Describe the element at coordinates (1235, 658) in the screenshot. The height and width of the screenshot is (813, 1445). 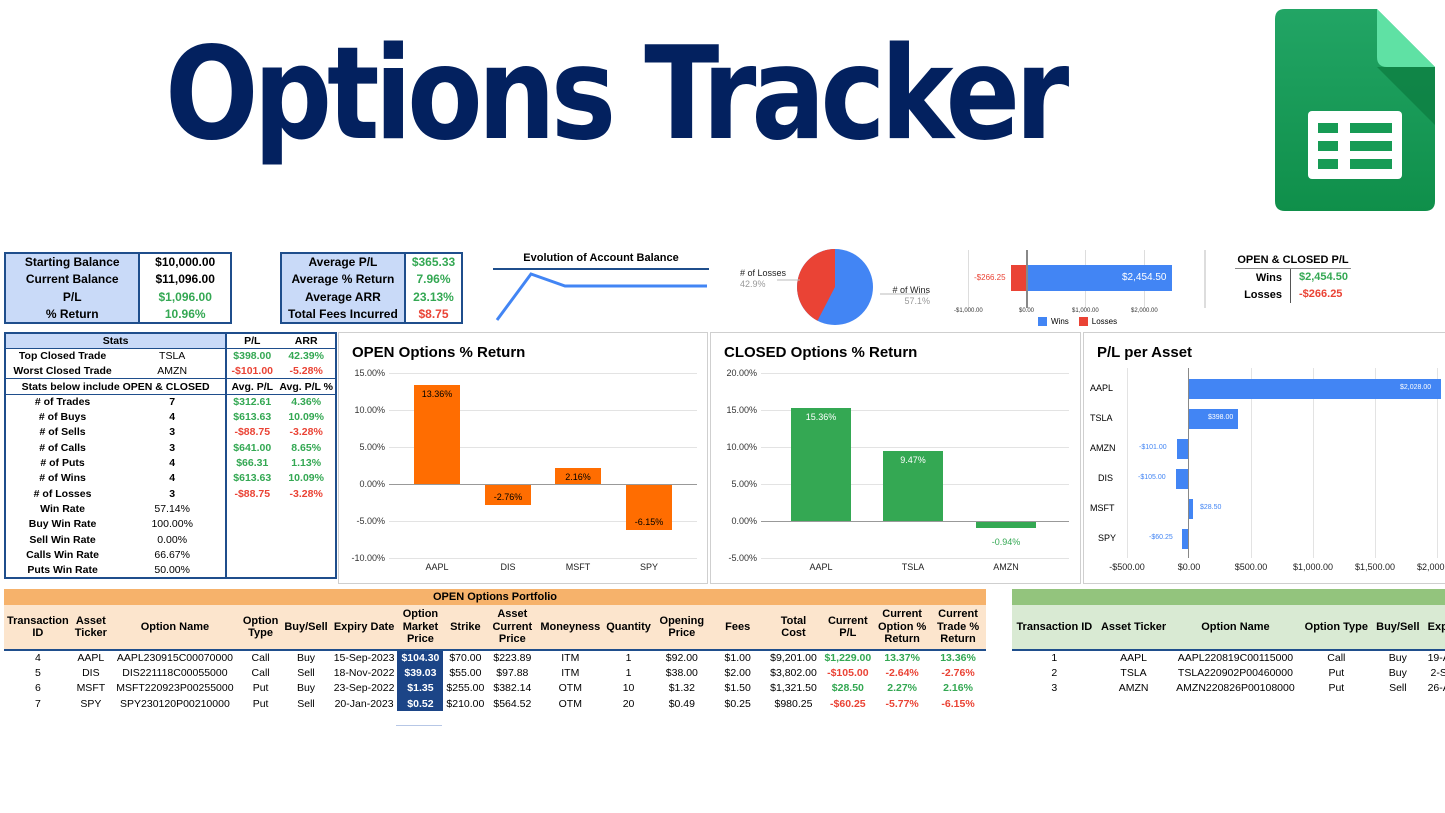
I see `cell: AAPL220819C00115000` at that location.